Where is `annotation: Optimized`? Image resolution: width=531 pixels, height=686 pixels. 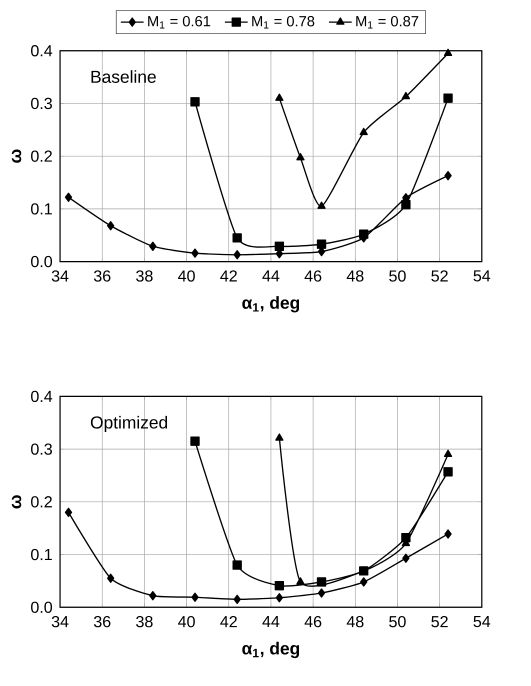
annotation: Optimized is located at coordinates (128, 424).